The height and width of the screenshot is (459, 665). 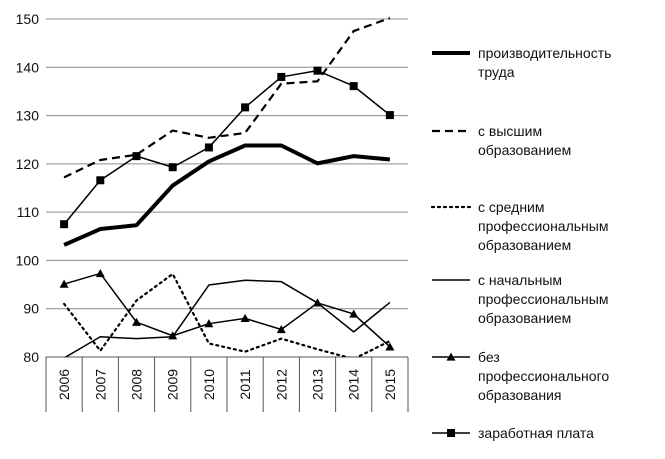 I want to click on x-tick-label-2015: 2015, so click(x=390, y=384).